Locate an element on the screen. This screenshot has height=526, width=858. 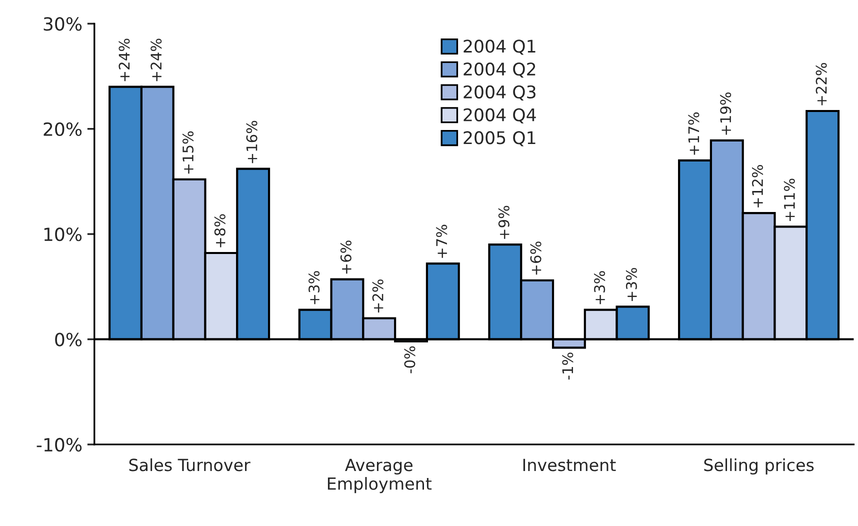
legend-label: 2004 Q3 is located at coordinates (500, 92).